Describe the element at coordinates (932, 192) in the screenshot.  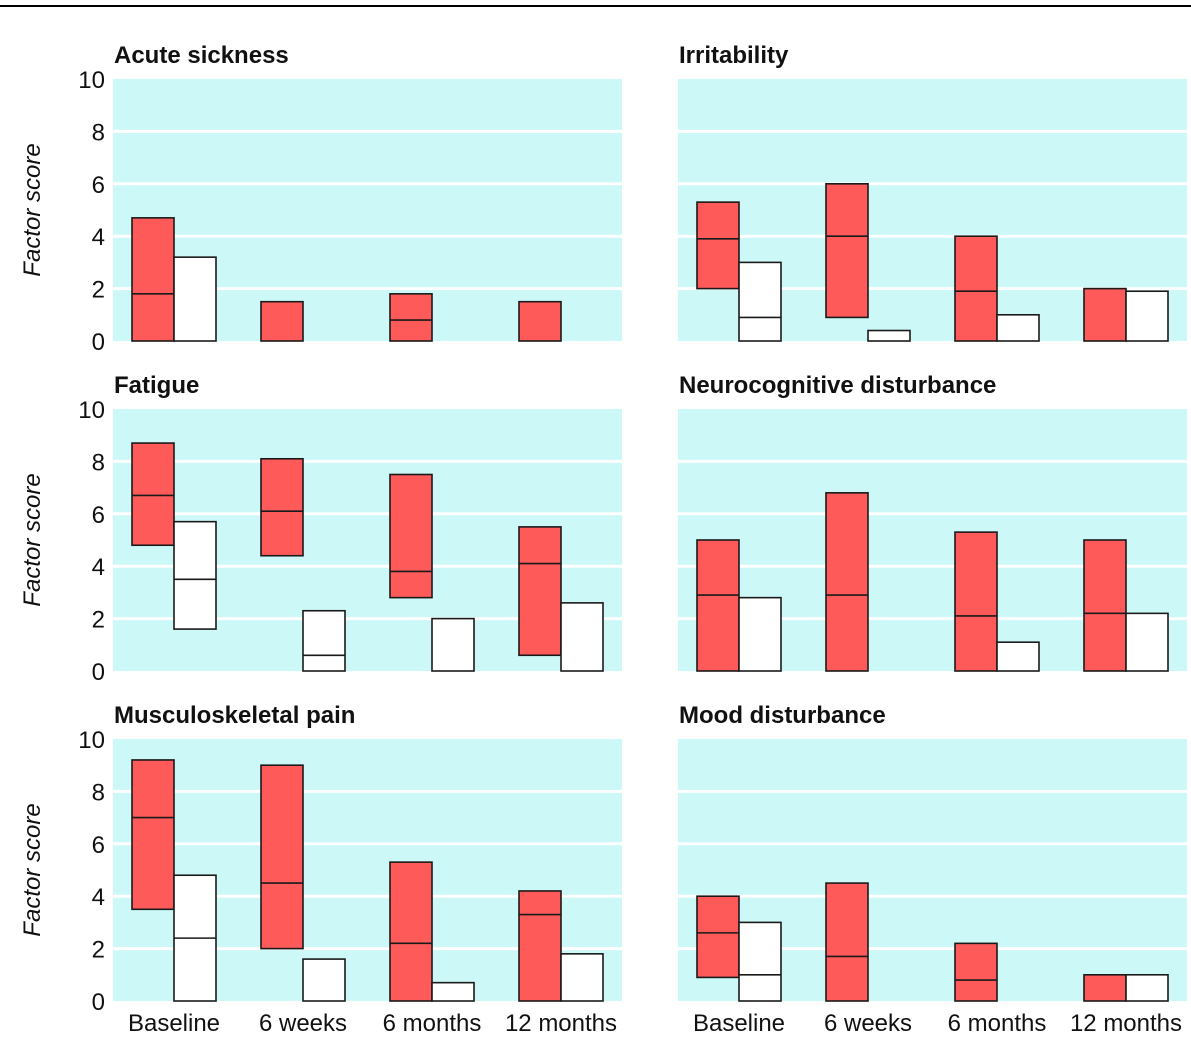
I see `panel-irritability: Irritability` at that location.